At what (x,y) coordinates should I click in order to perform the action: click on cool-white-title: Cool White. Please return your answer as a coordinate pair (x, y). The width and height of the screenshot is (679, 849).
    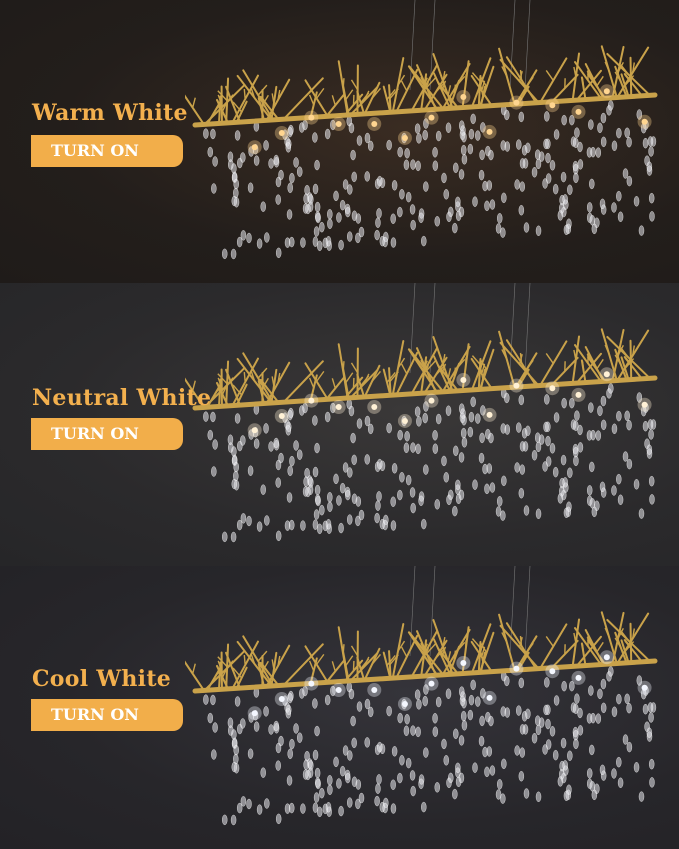
    Looking at the image, I should click on (102, 679).